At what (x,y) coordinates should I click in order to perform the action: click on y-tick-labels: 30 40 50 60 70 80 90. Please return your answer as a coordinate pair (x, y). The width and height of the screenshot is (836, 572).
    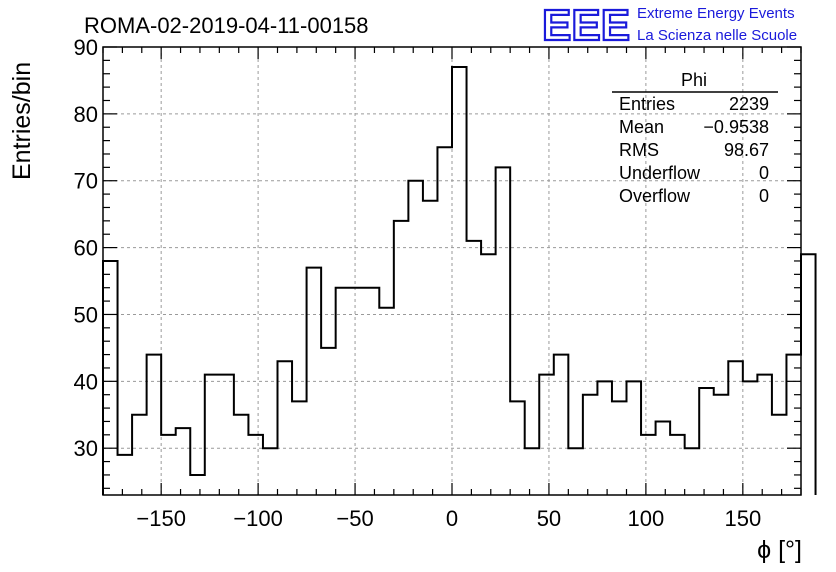
    Looking at the image, I should click on (86, 248).